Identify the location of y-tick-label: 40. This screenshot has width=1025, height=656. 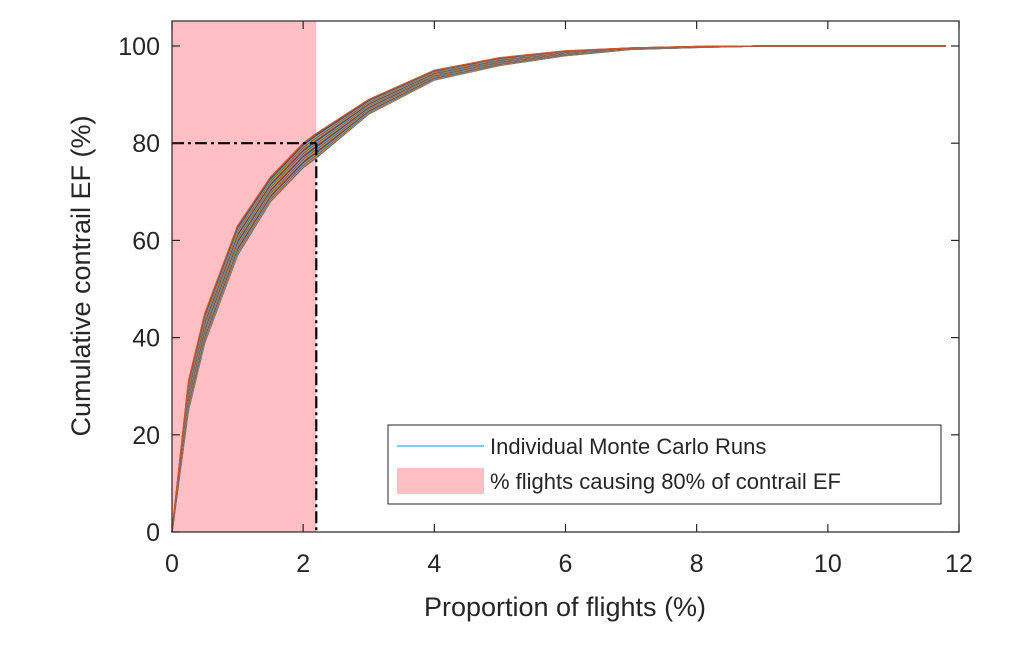
(146, 339).